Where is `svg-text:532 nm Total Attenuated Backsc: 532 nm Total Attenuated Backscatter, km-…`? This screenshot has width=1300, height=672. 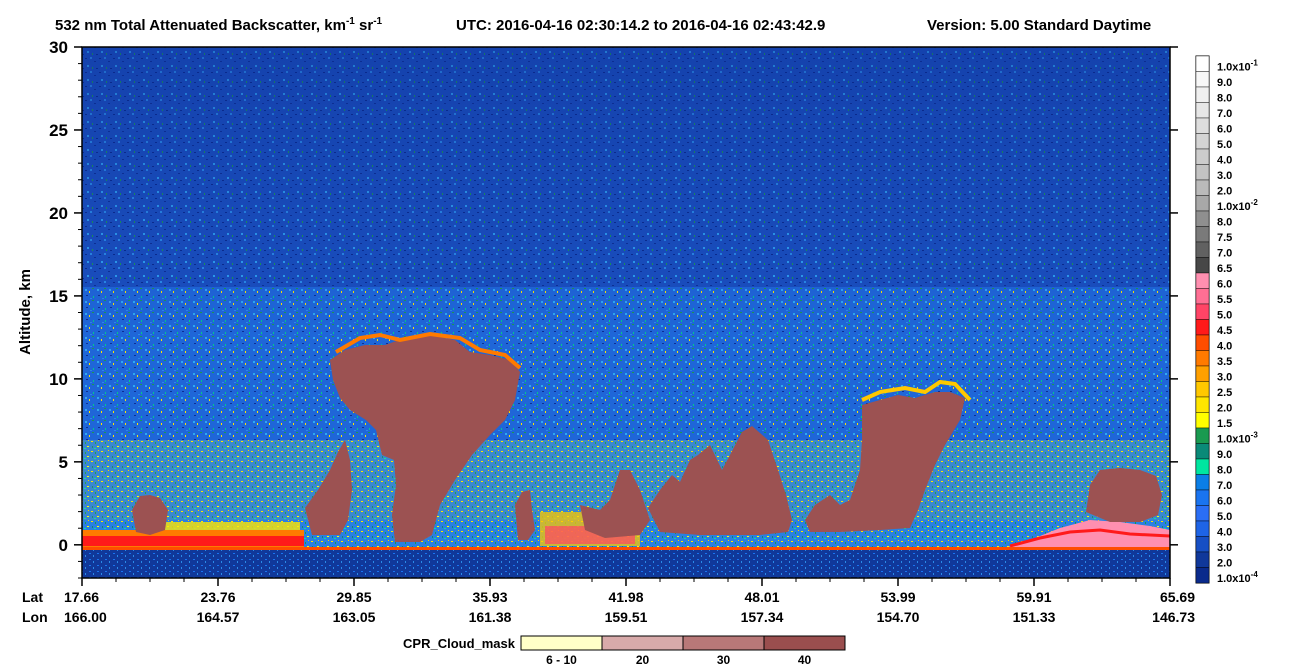 svg-text:532 nm Total Attenuated Backsc: 532 nm Total Attenuated Backscatter, km-… is located at coordinates (219, 25).